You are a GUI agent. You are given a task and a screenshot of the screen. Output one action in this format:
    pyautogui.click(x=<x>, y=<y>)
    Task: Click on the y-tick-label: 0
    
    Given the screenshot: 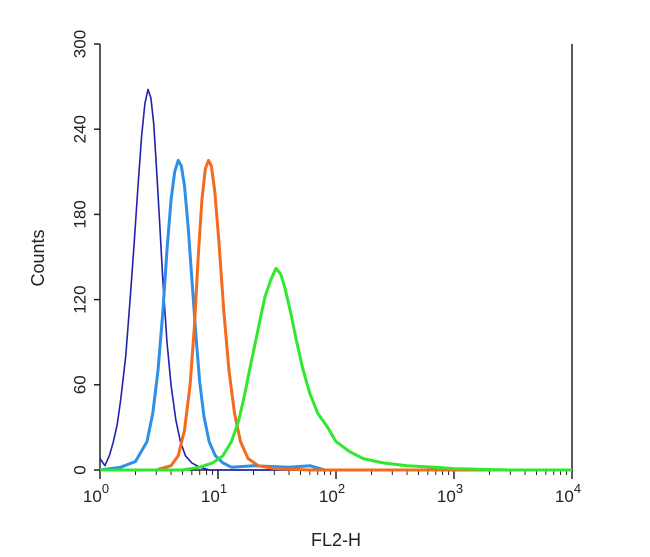 What is the action you would take?
    pyautogui.click(x=80, y=469)
    